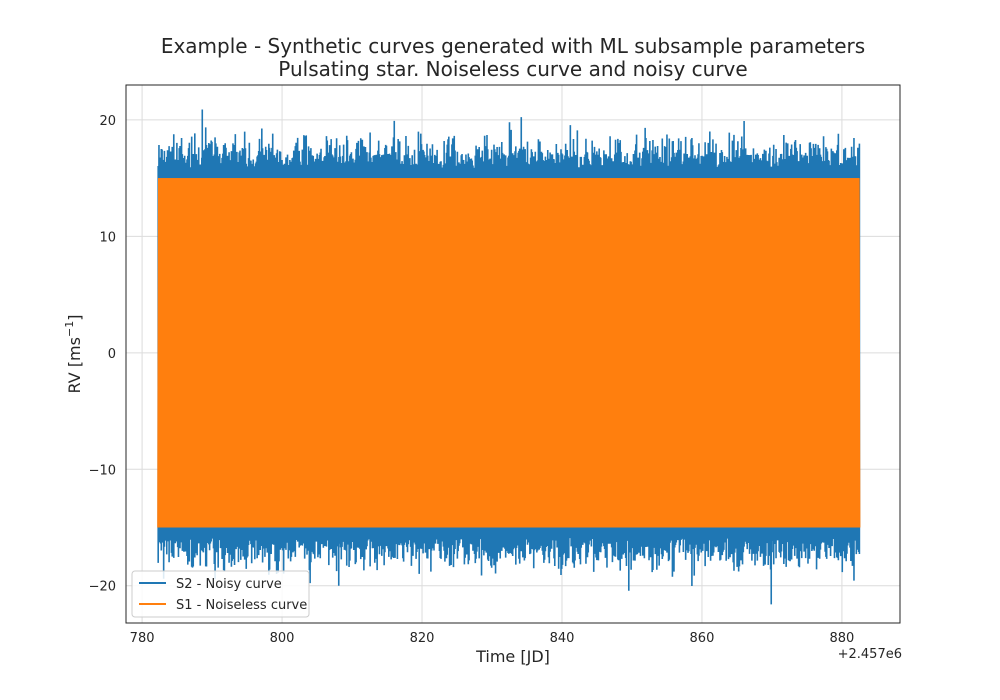 Image resolution: width=1000 pixels, height=700 pixels. Describe the element at coordinates (112, 354) in the screenshot. I see `y-tick-label: 0` at that location.